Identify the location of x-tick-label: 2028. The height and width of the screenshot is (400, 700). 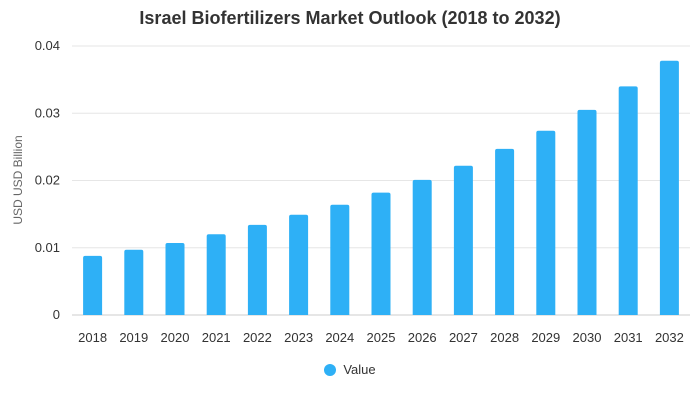
(504, 337).